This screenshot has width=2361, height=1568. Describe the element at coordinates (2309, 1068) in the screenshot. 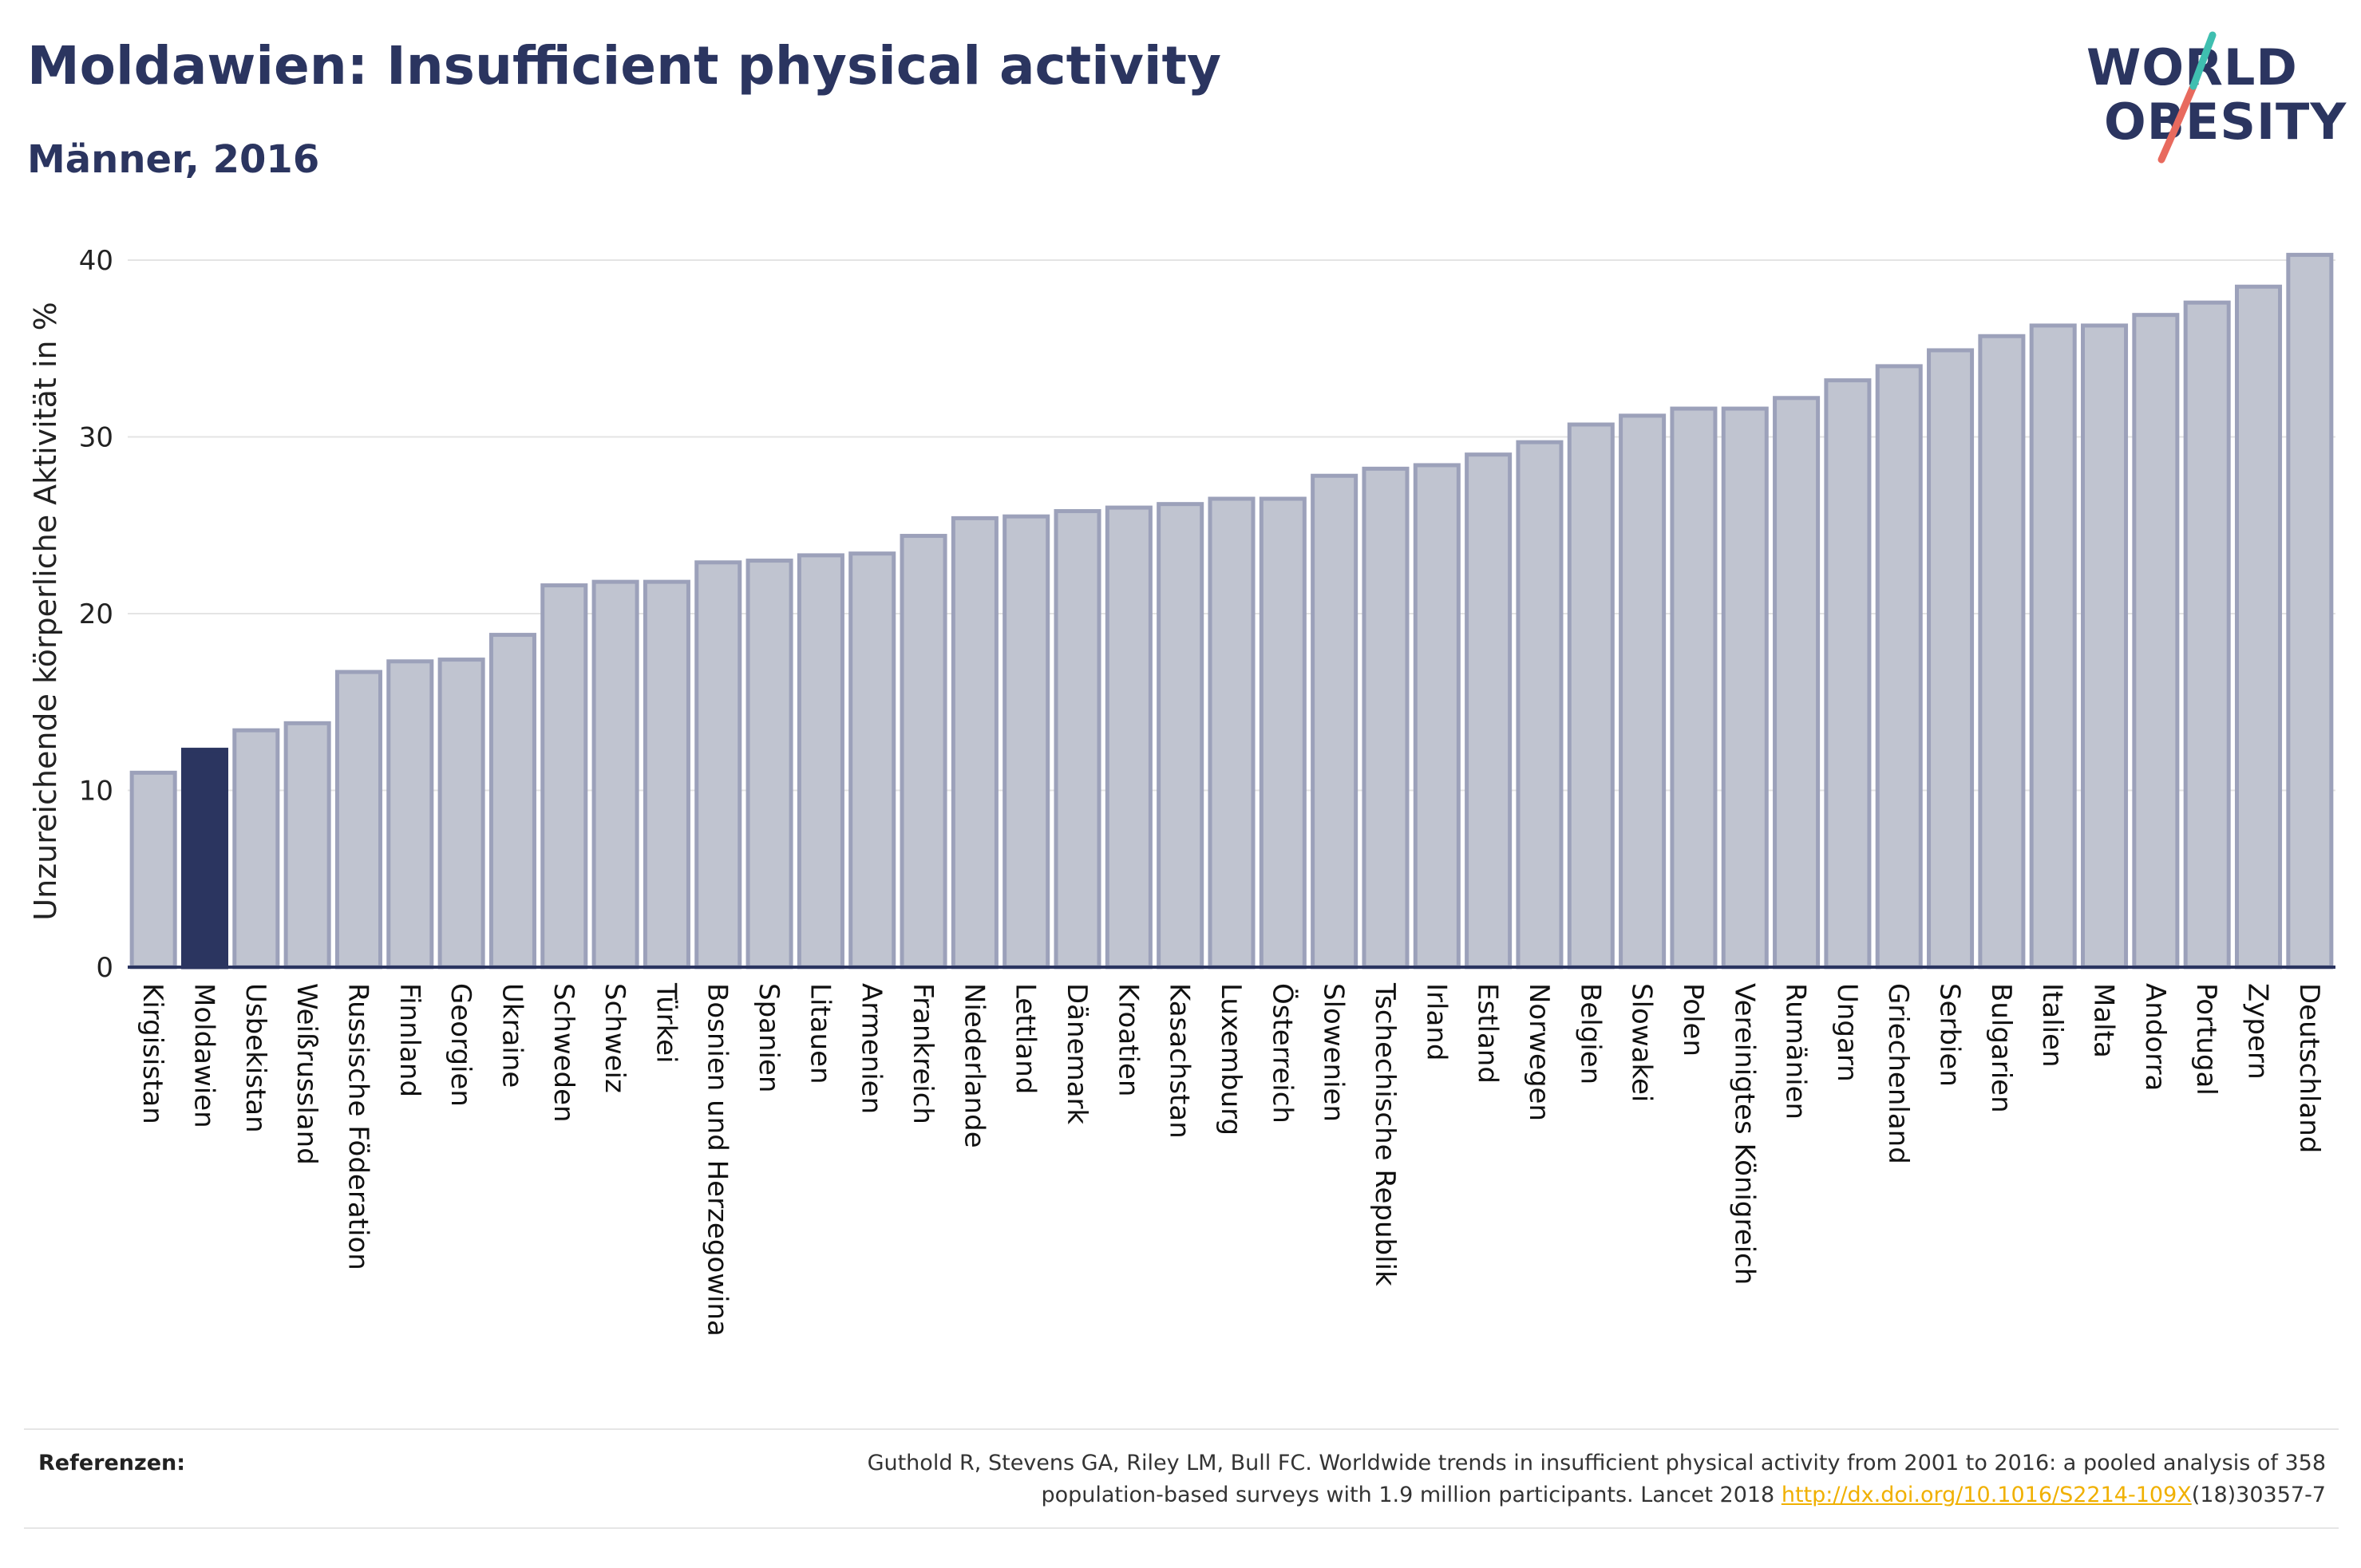

I see `x-tick-label: Deutschland` at that location.